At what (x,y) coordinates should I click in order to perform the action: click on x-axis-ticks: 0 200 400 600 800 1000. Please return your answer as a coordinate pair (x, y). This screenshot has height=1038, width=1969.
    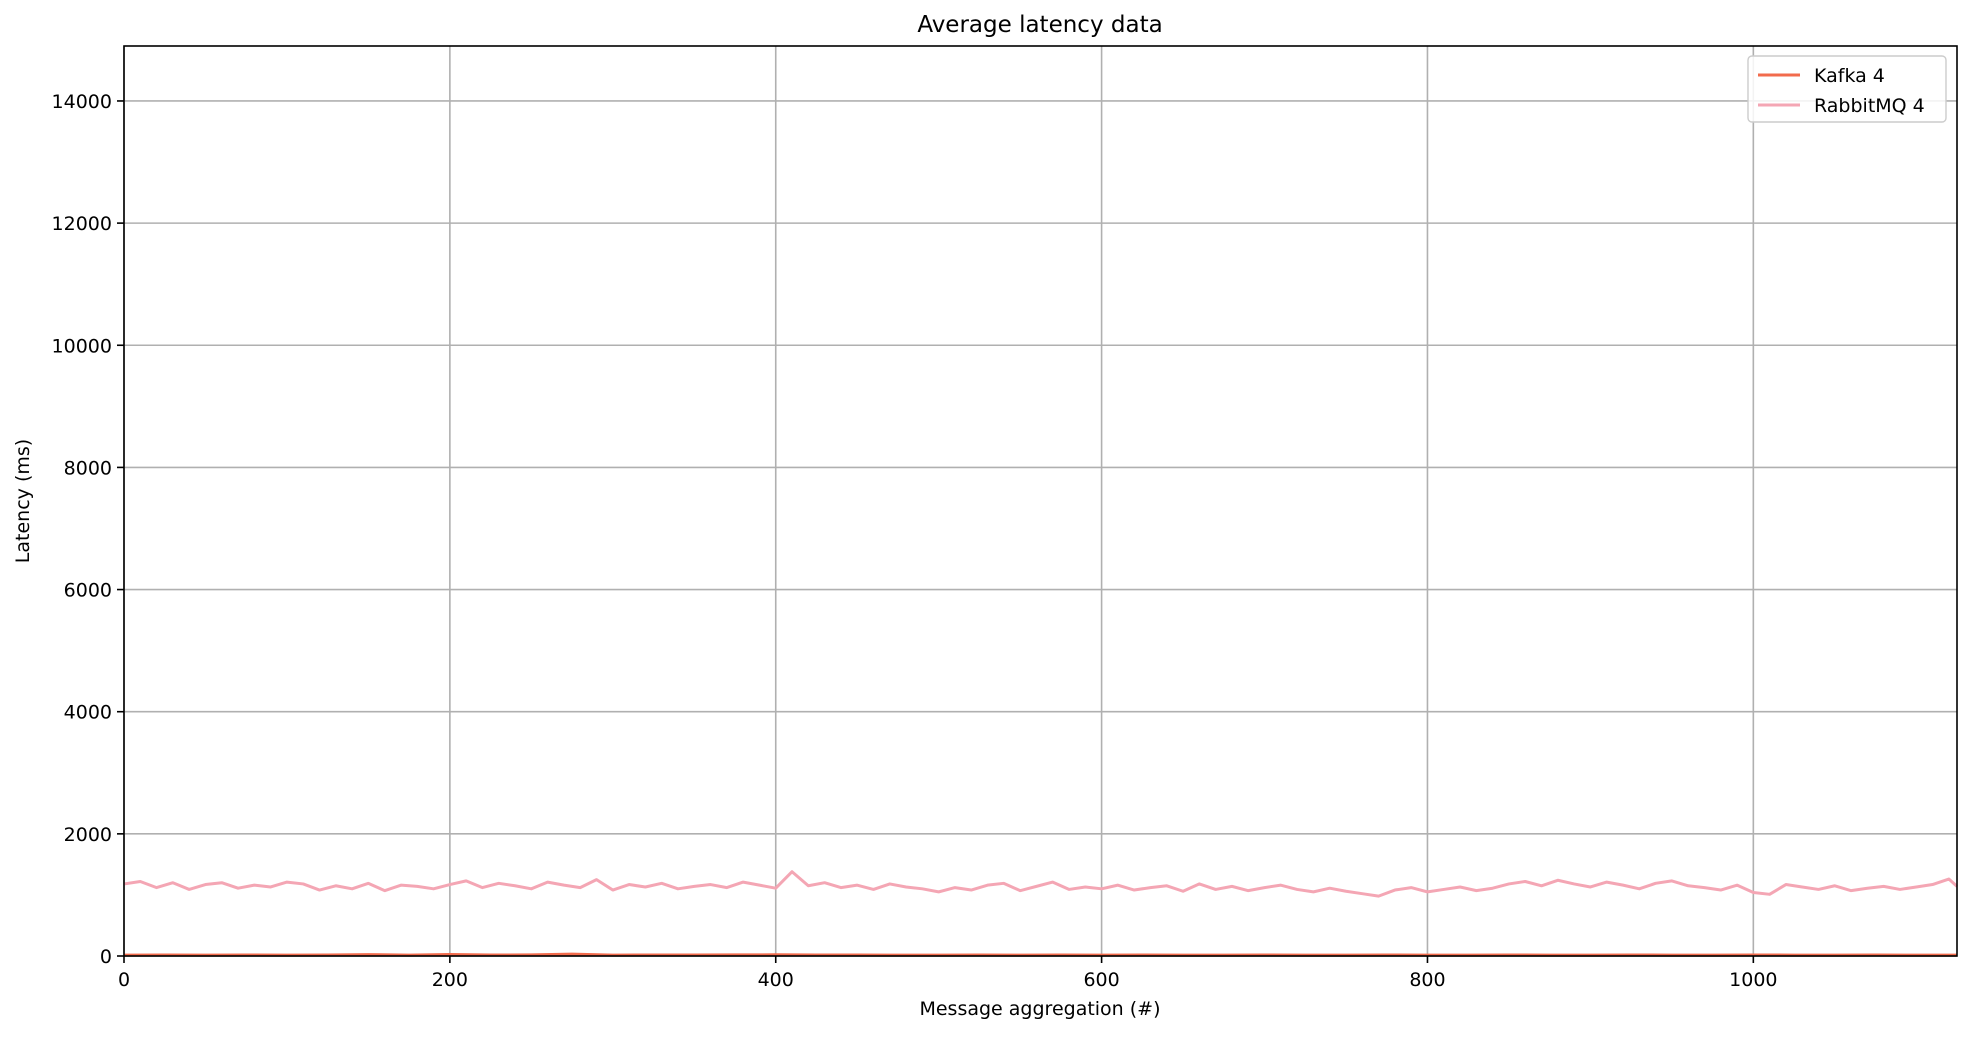
    Looking at the image, I should click on (948, 973).